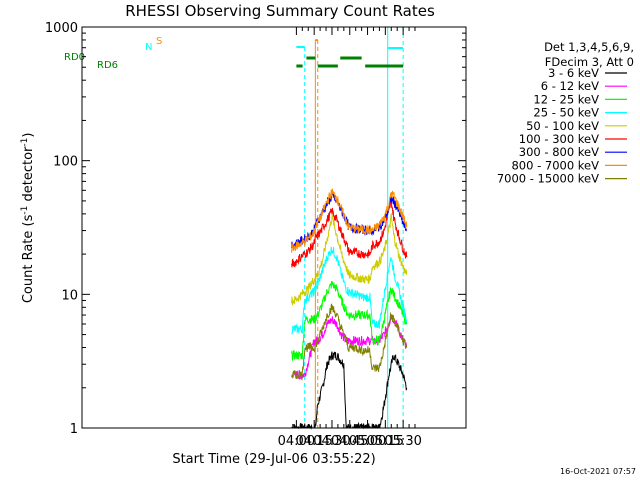 The height and width of the screenshot is (480, 640). Describe the element at coordinates (69, 295) in the screenshot. I see `y-tick-label-1: 10` at that location.